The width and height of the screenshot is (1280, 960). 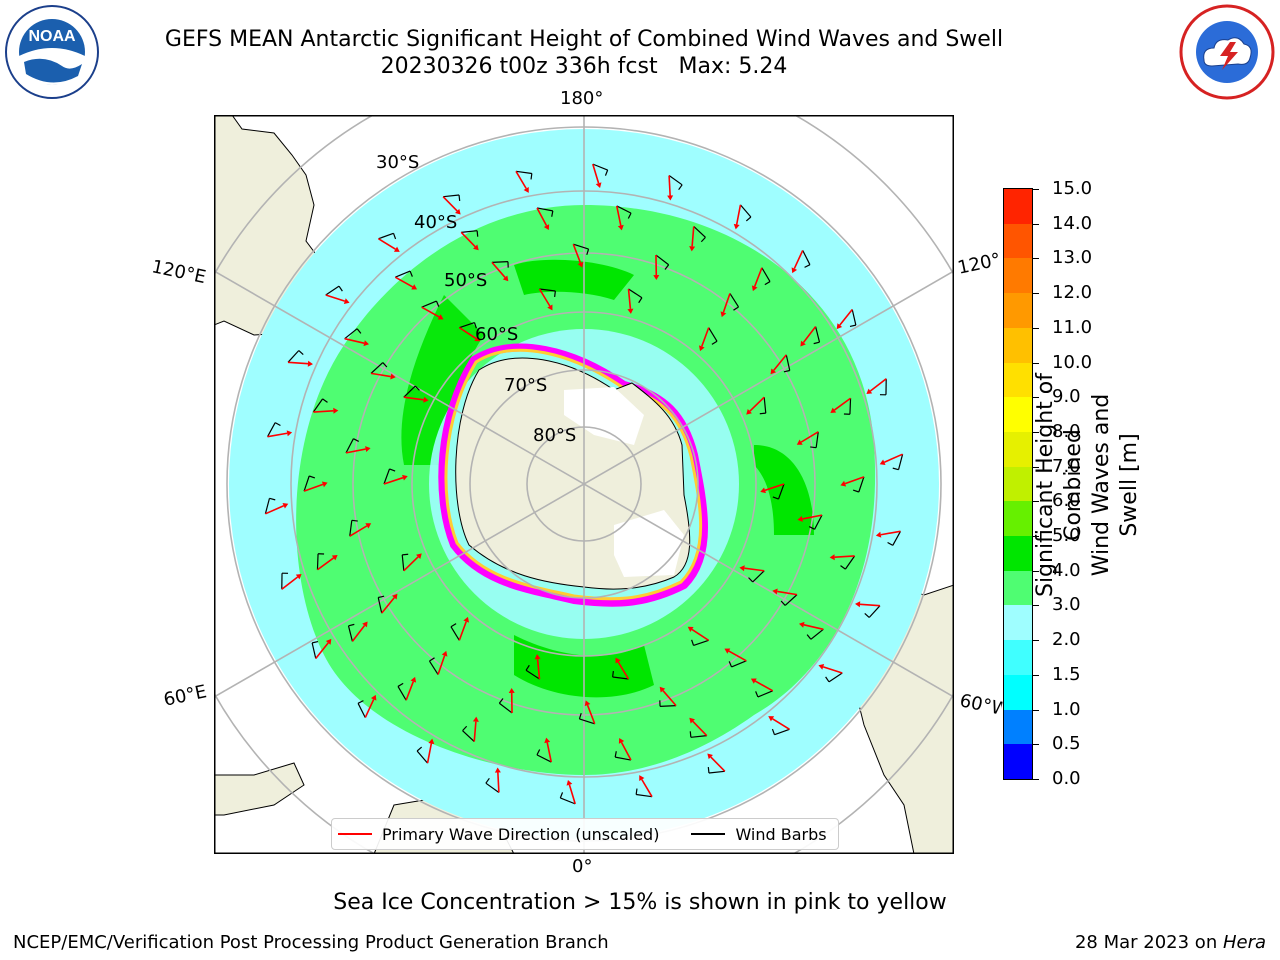 I want to click on sea-ice-edge, so click(x=573, y=475).